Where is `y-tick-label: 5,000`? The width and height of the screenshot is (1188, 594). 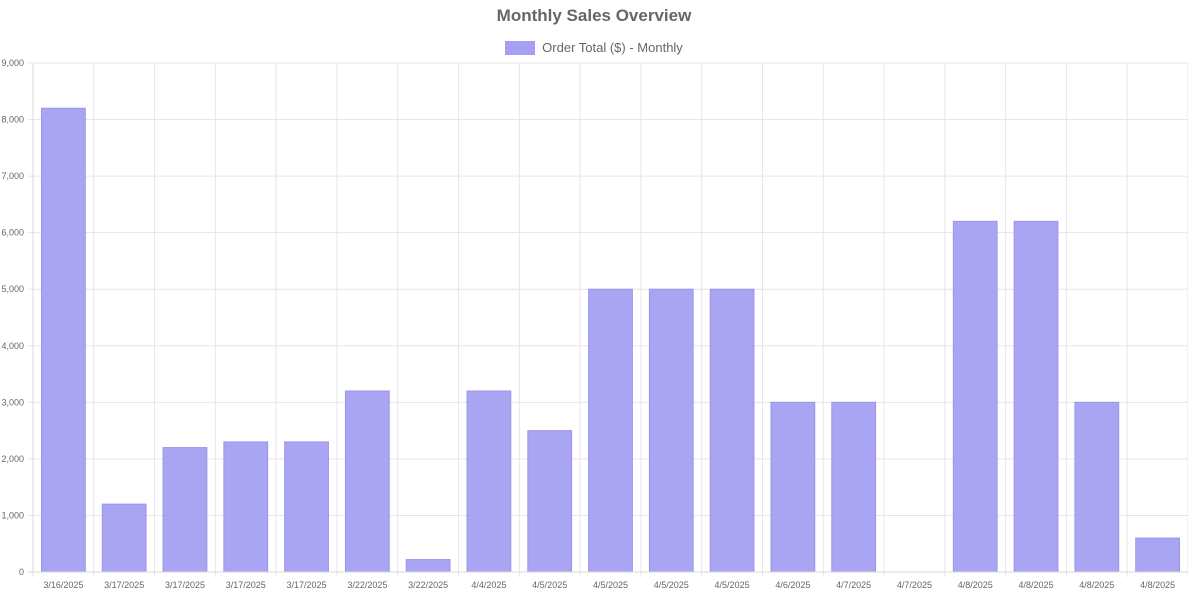
y-tick-label: 5,000 is located at coordinates (12, 289).